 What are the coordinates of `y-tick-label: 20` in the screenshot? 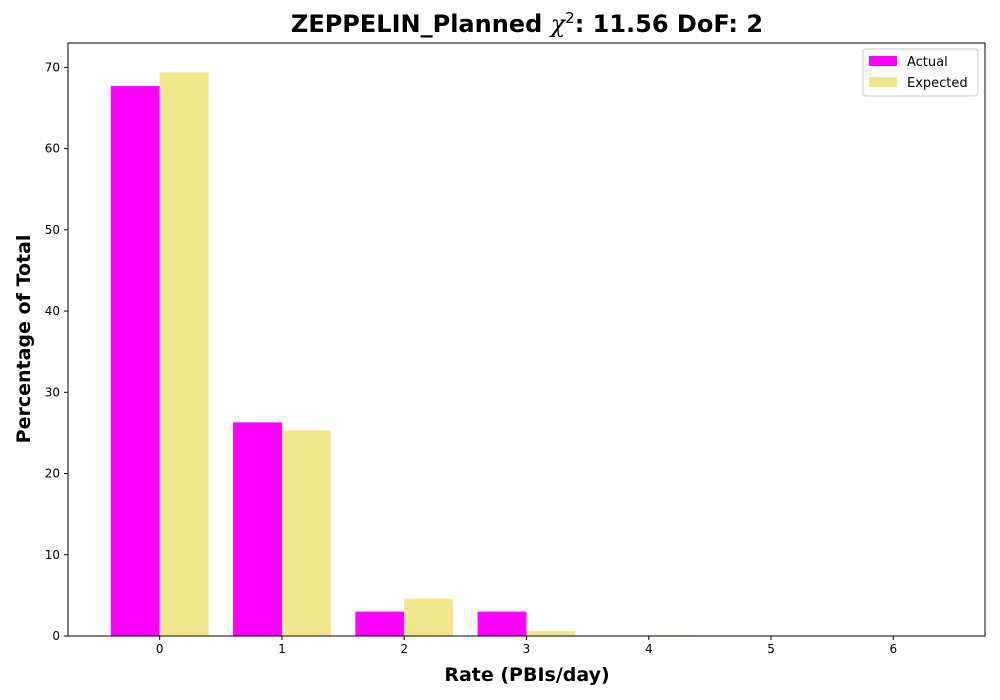 It's located at (52, 474).